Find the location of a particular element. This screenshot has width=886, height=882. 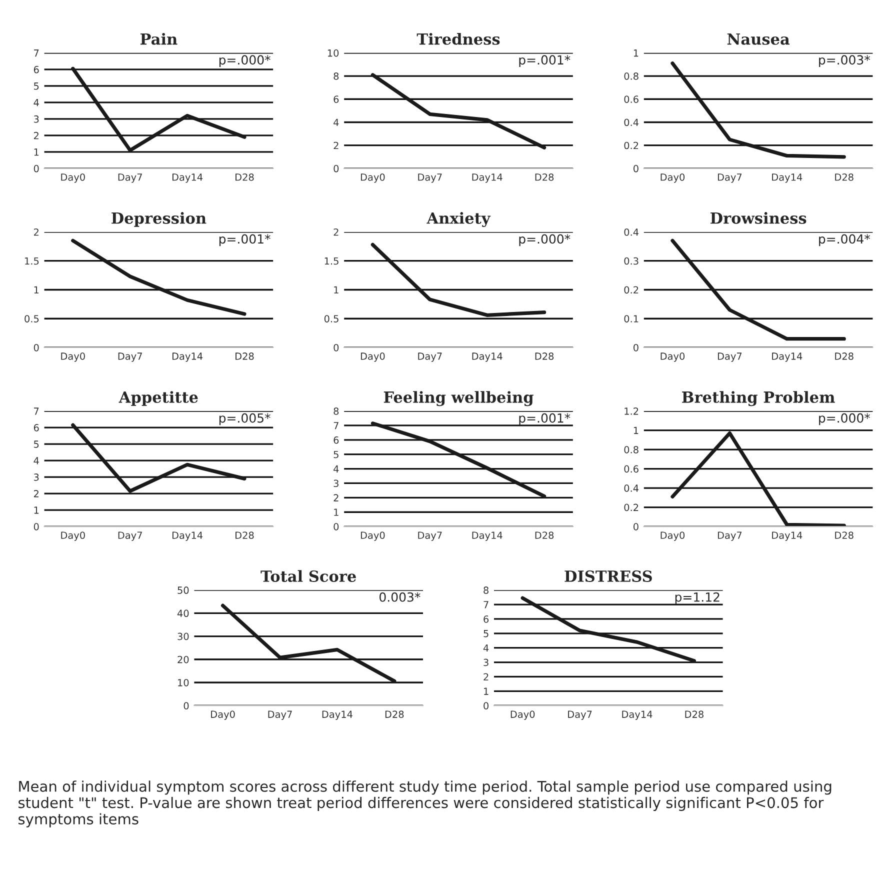

annotation: p=.005* is located at coordinates (244, 419).